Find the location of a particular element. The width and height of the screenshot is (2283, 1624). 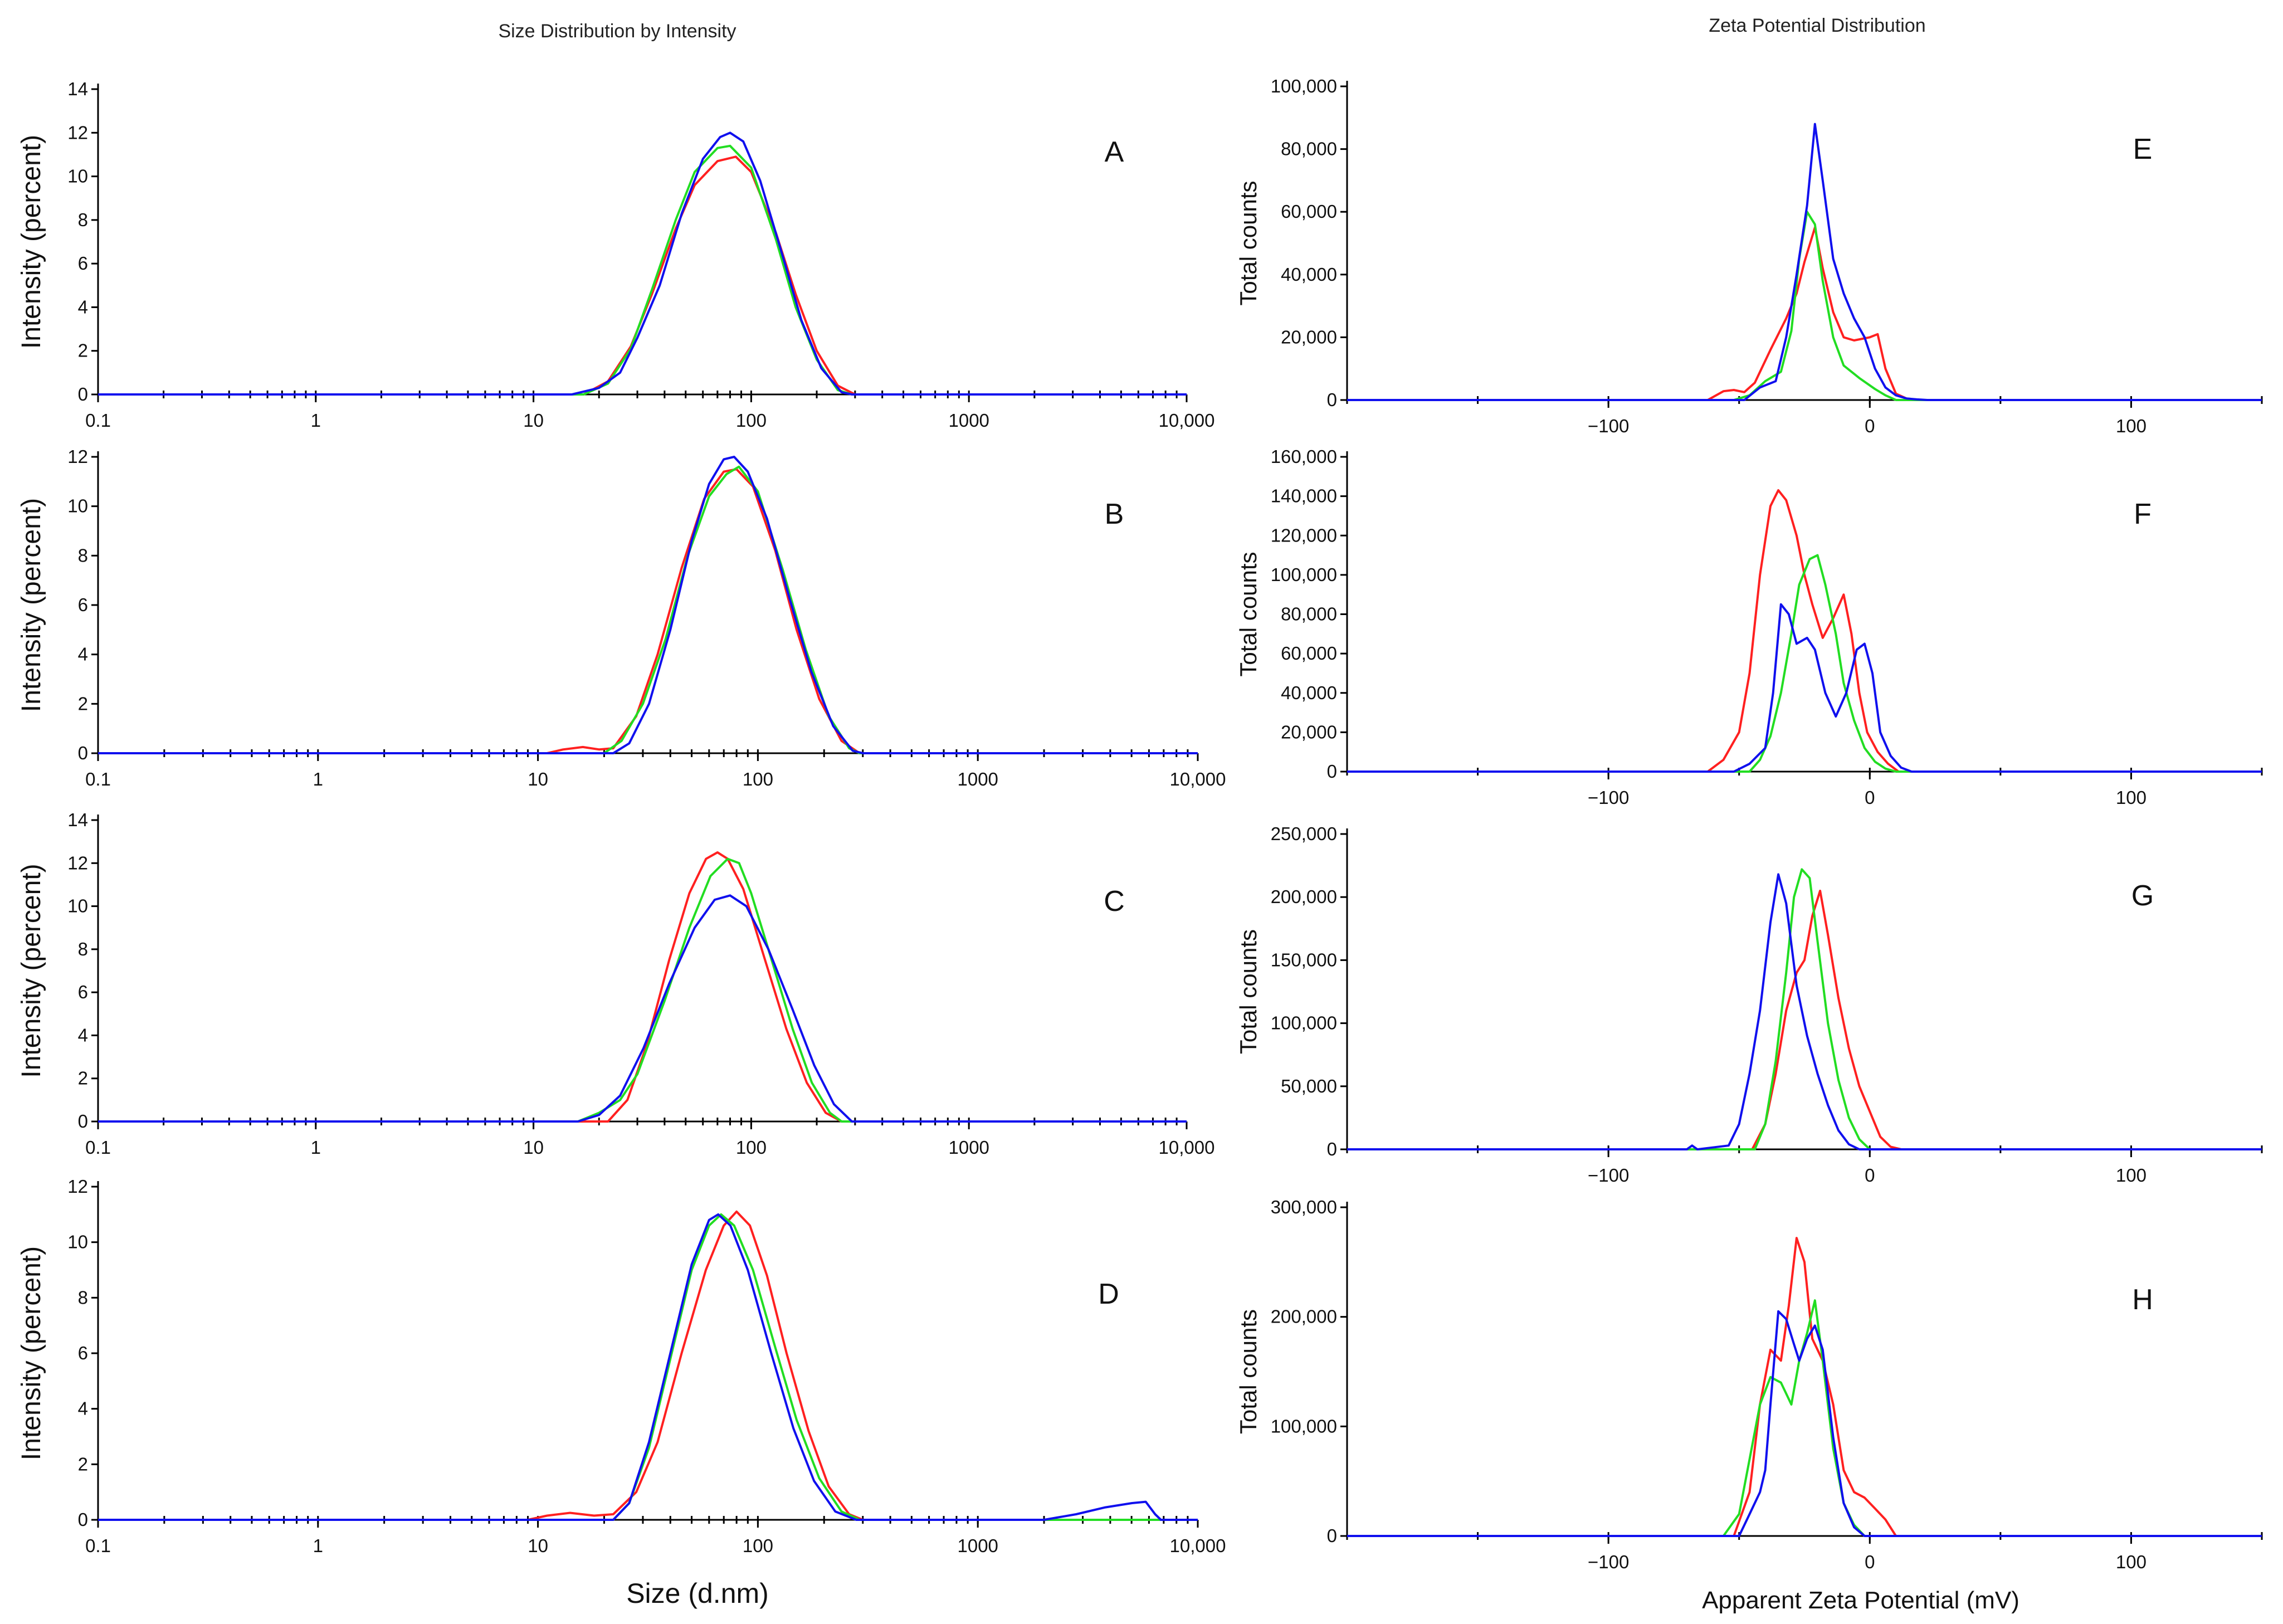

panel-label-f: F is located at coordinates (2143, 514).